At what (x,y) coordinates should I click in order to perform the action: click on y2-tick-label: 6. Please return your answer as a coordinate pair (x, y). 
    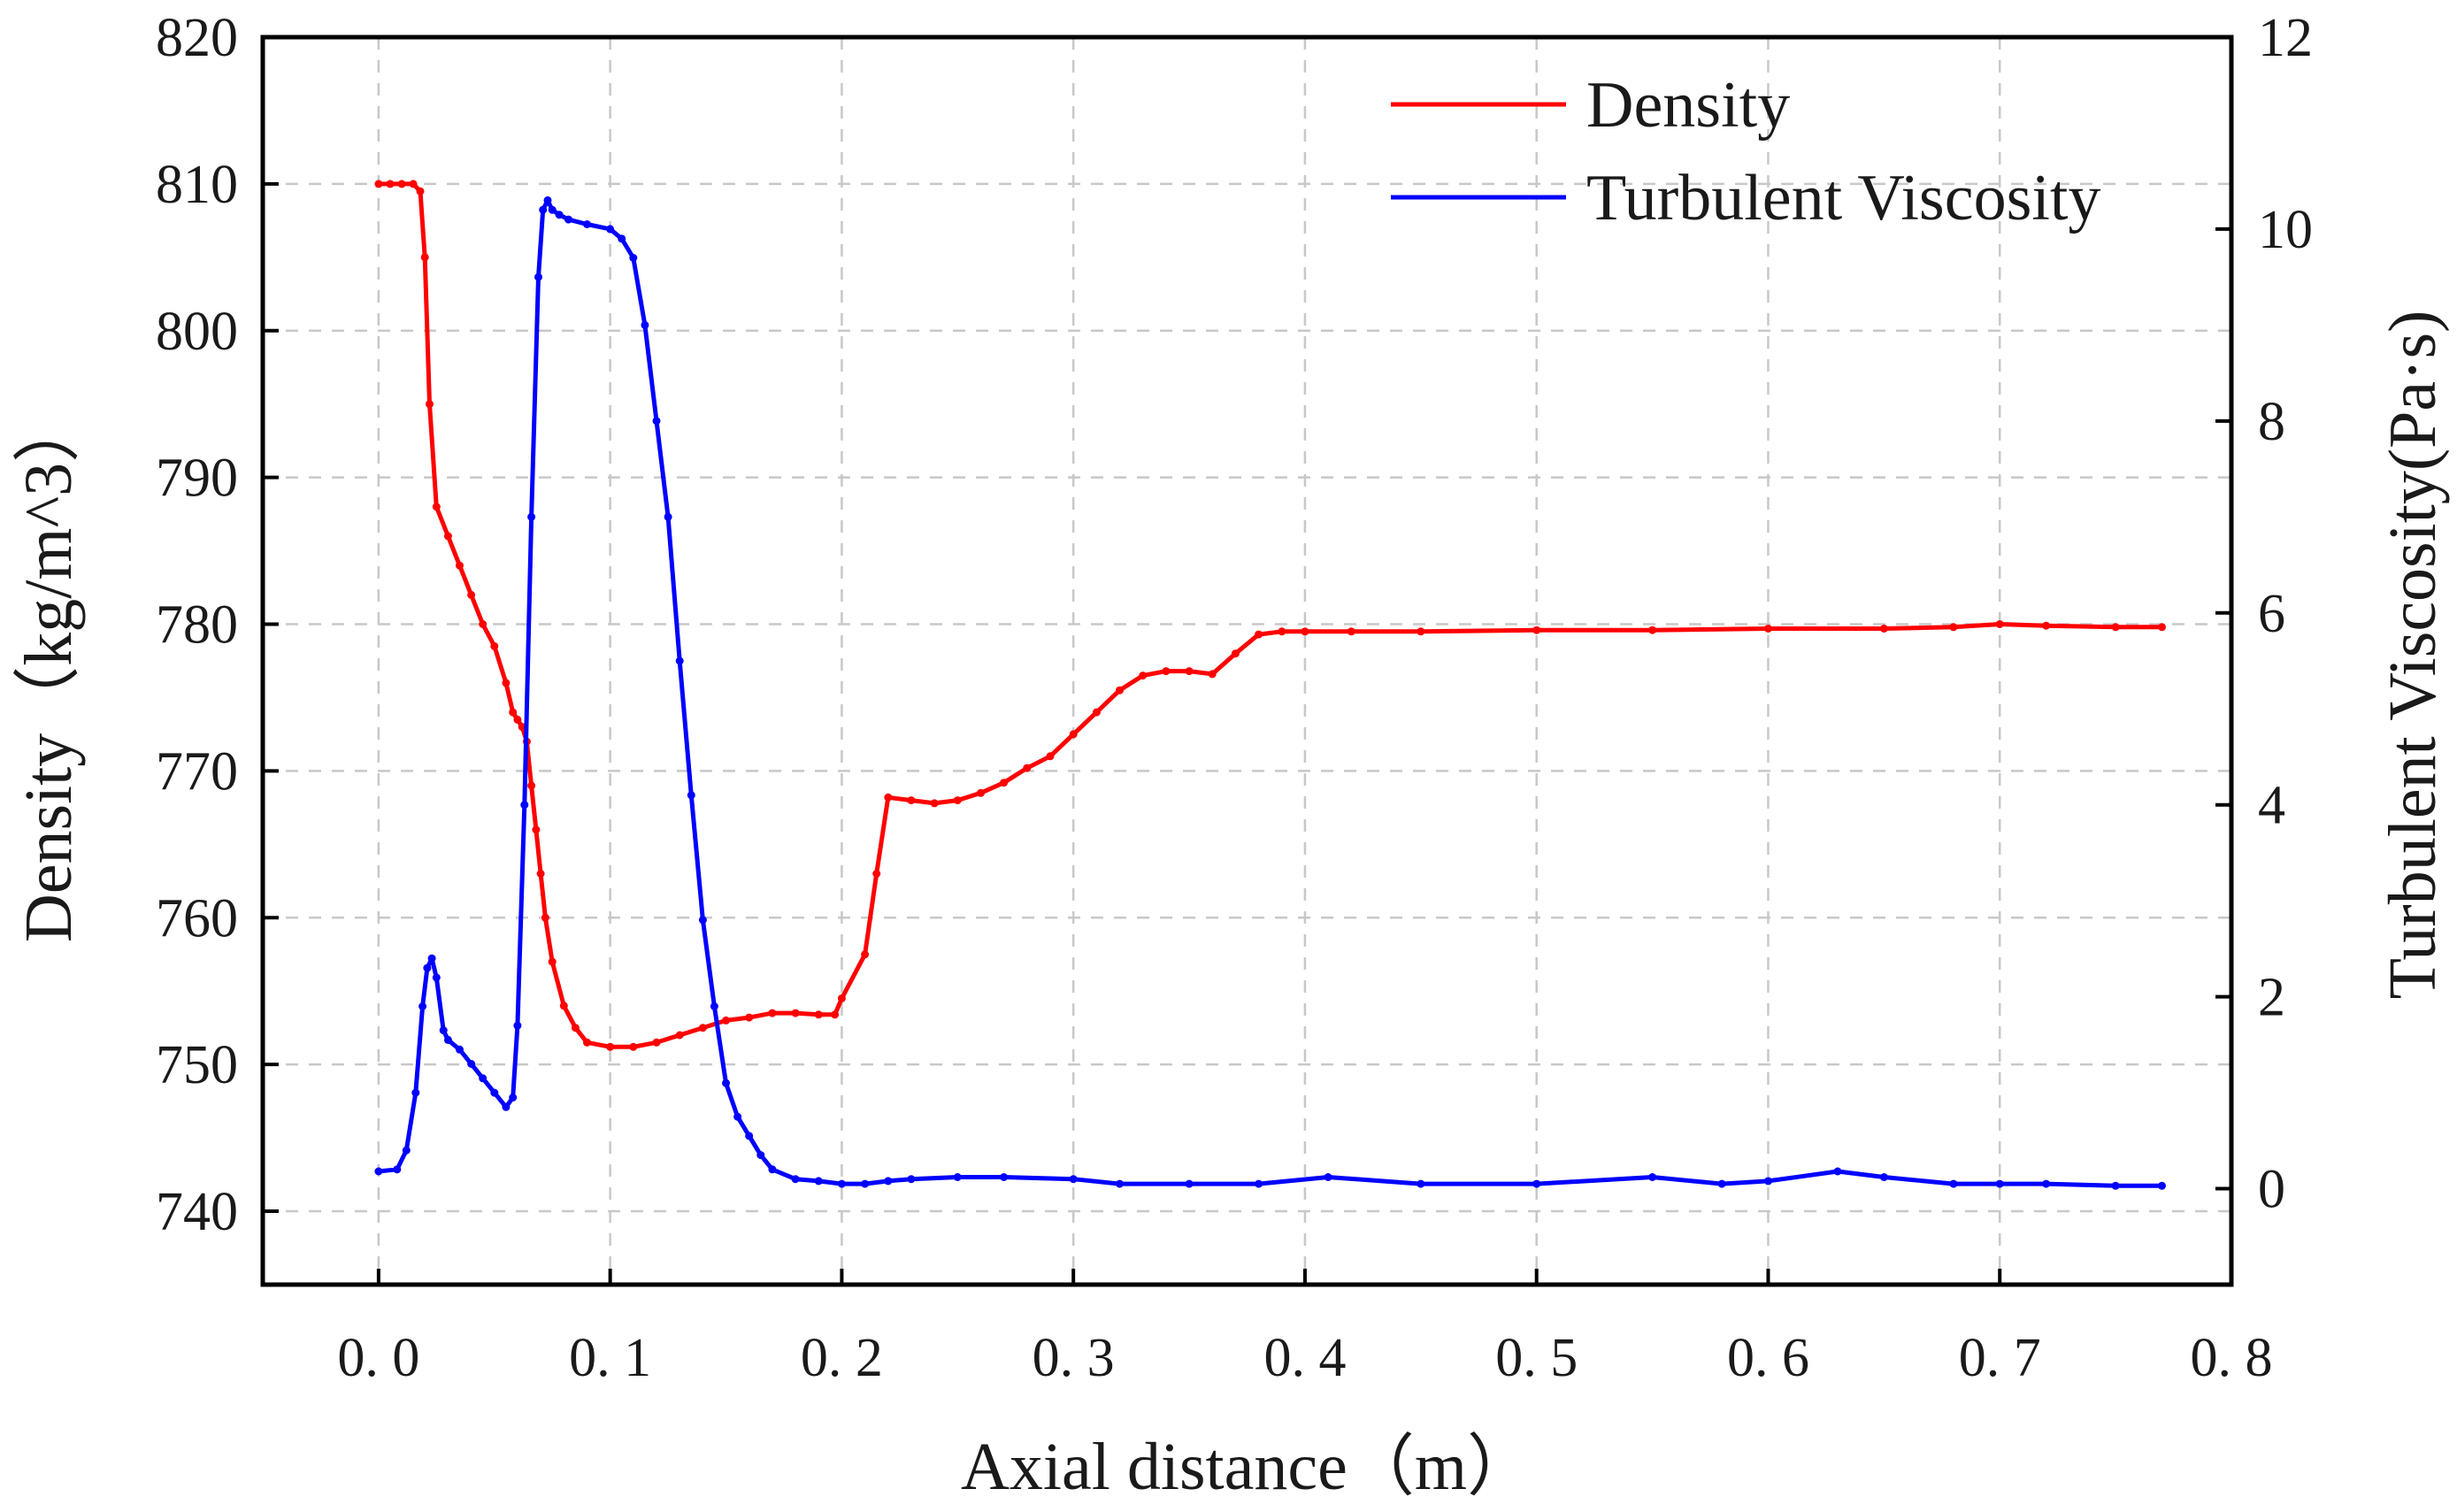
    Looking at the image, I should click on (2271, 614).